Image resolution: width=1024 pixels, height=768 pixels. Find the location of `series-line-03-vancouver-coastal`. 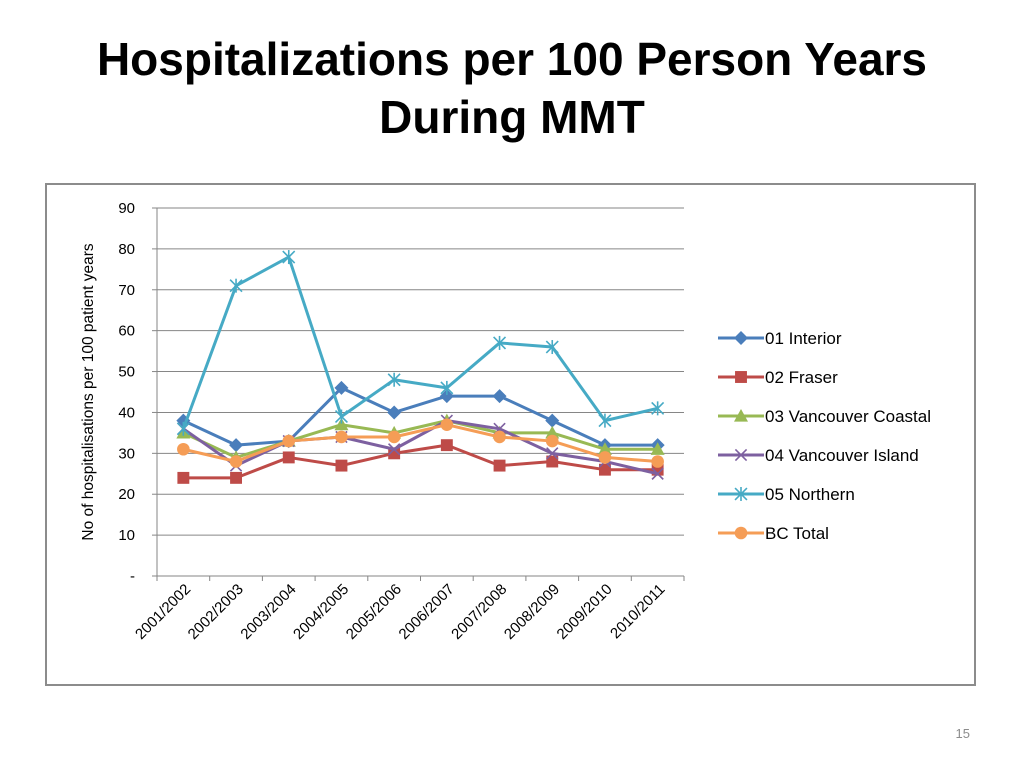

series-line-03-vancouver-coastal is located at coordinates (420, 439).